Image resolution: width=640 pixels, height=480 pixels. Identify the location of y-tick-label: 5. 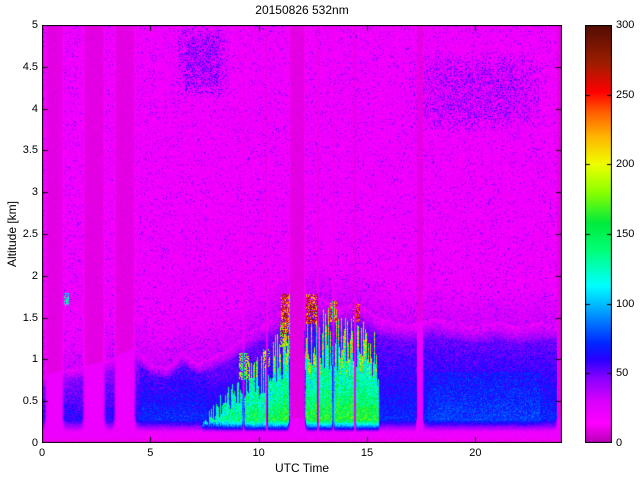
(34, 25).